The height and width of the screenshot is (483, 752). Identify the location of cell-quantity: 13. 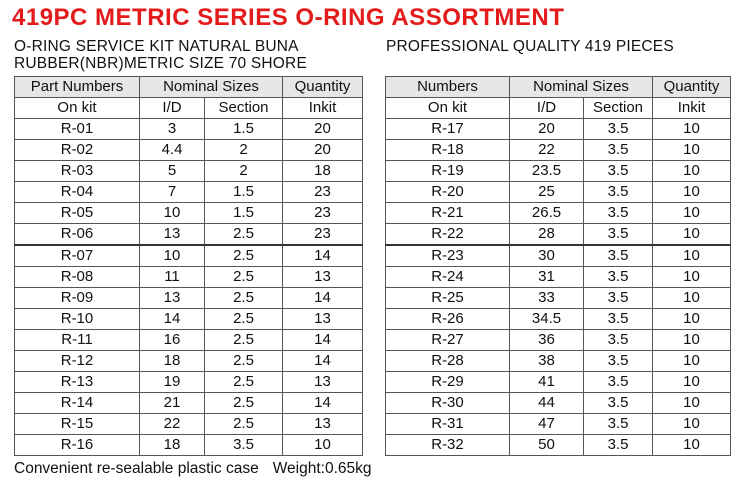
(322, 382).